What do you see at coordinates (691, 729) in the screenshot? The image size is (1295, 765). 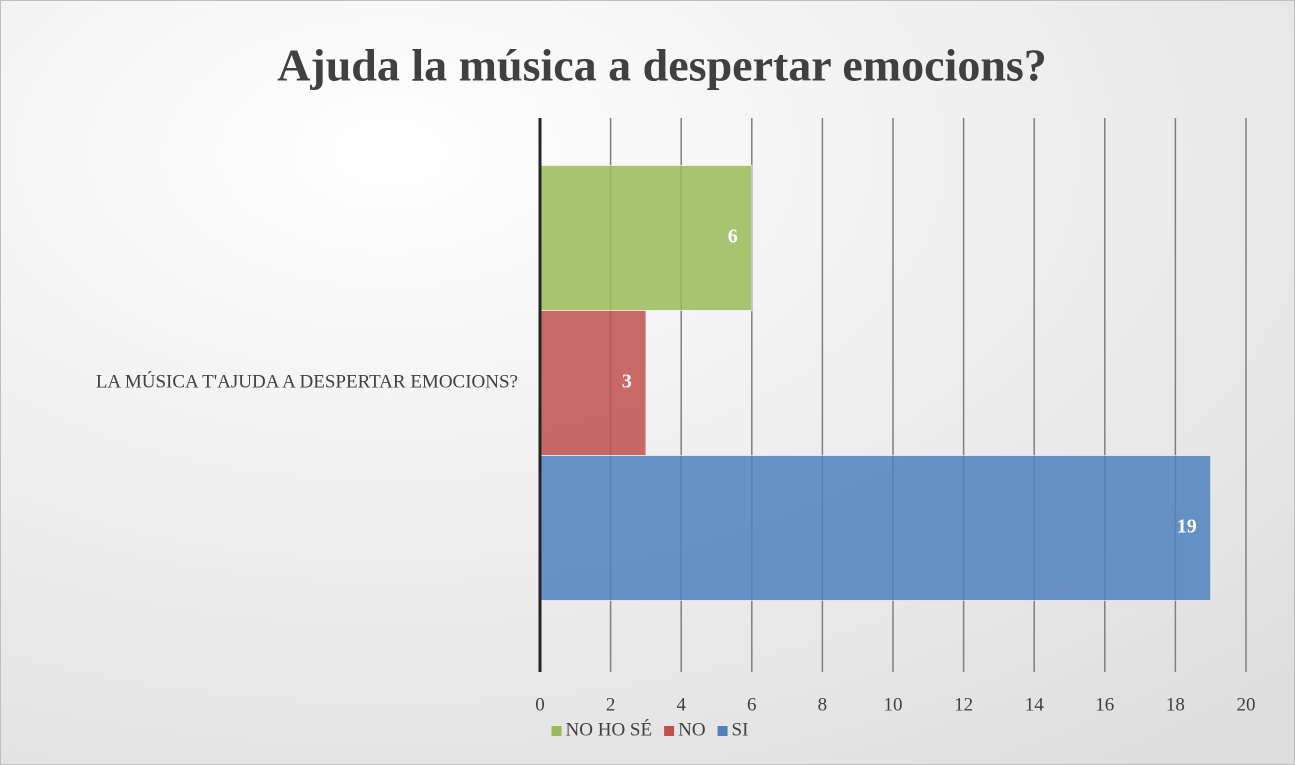 I see `legend-label: NO` at bounding box center [691, 729].